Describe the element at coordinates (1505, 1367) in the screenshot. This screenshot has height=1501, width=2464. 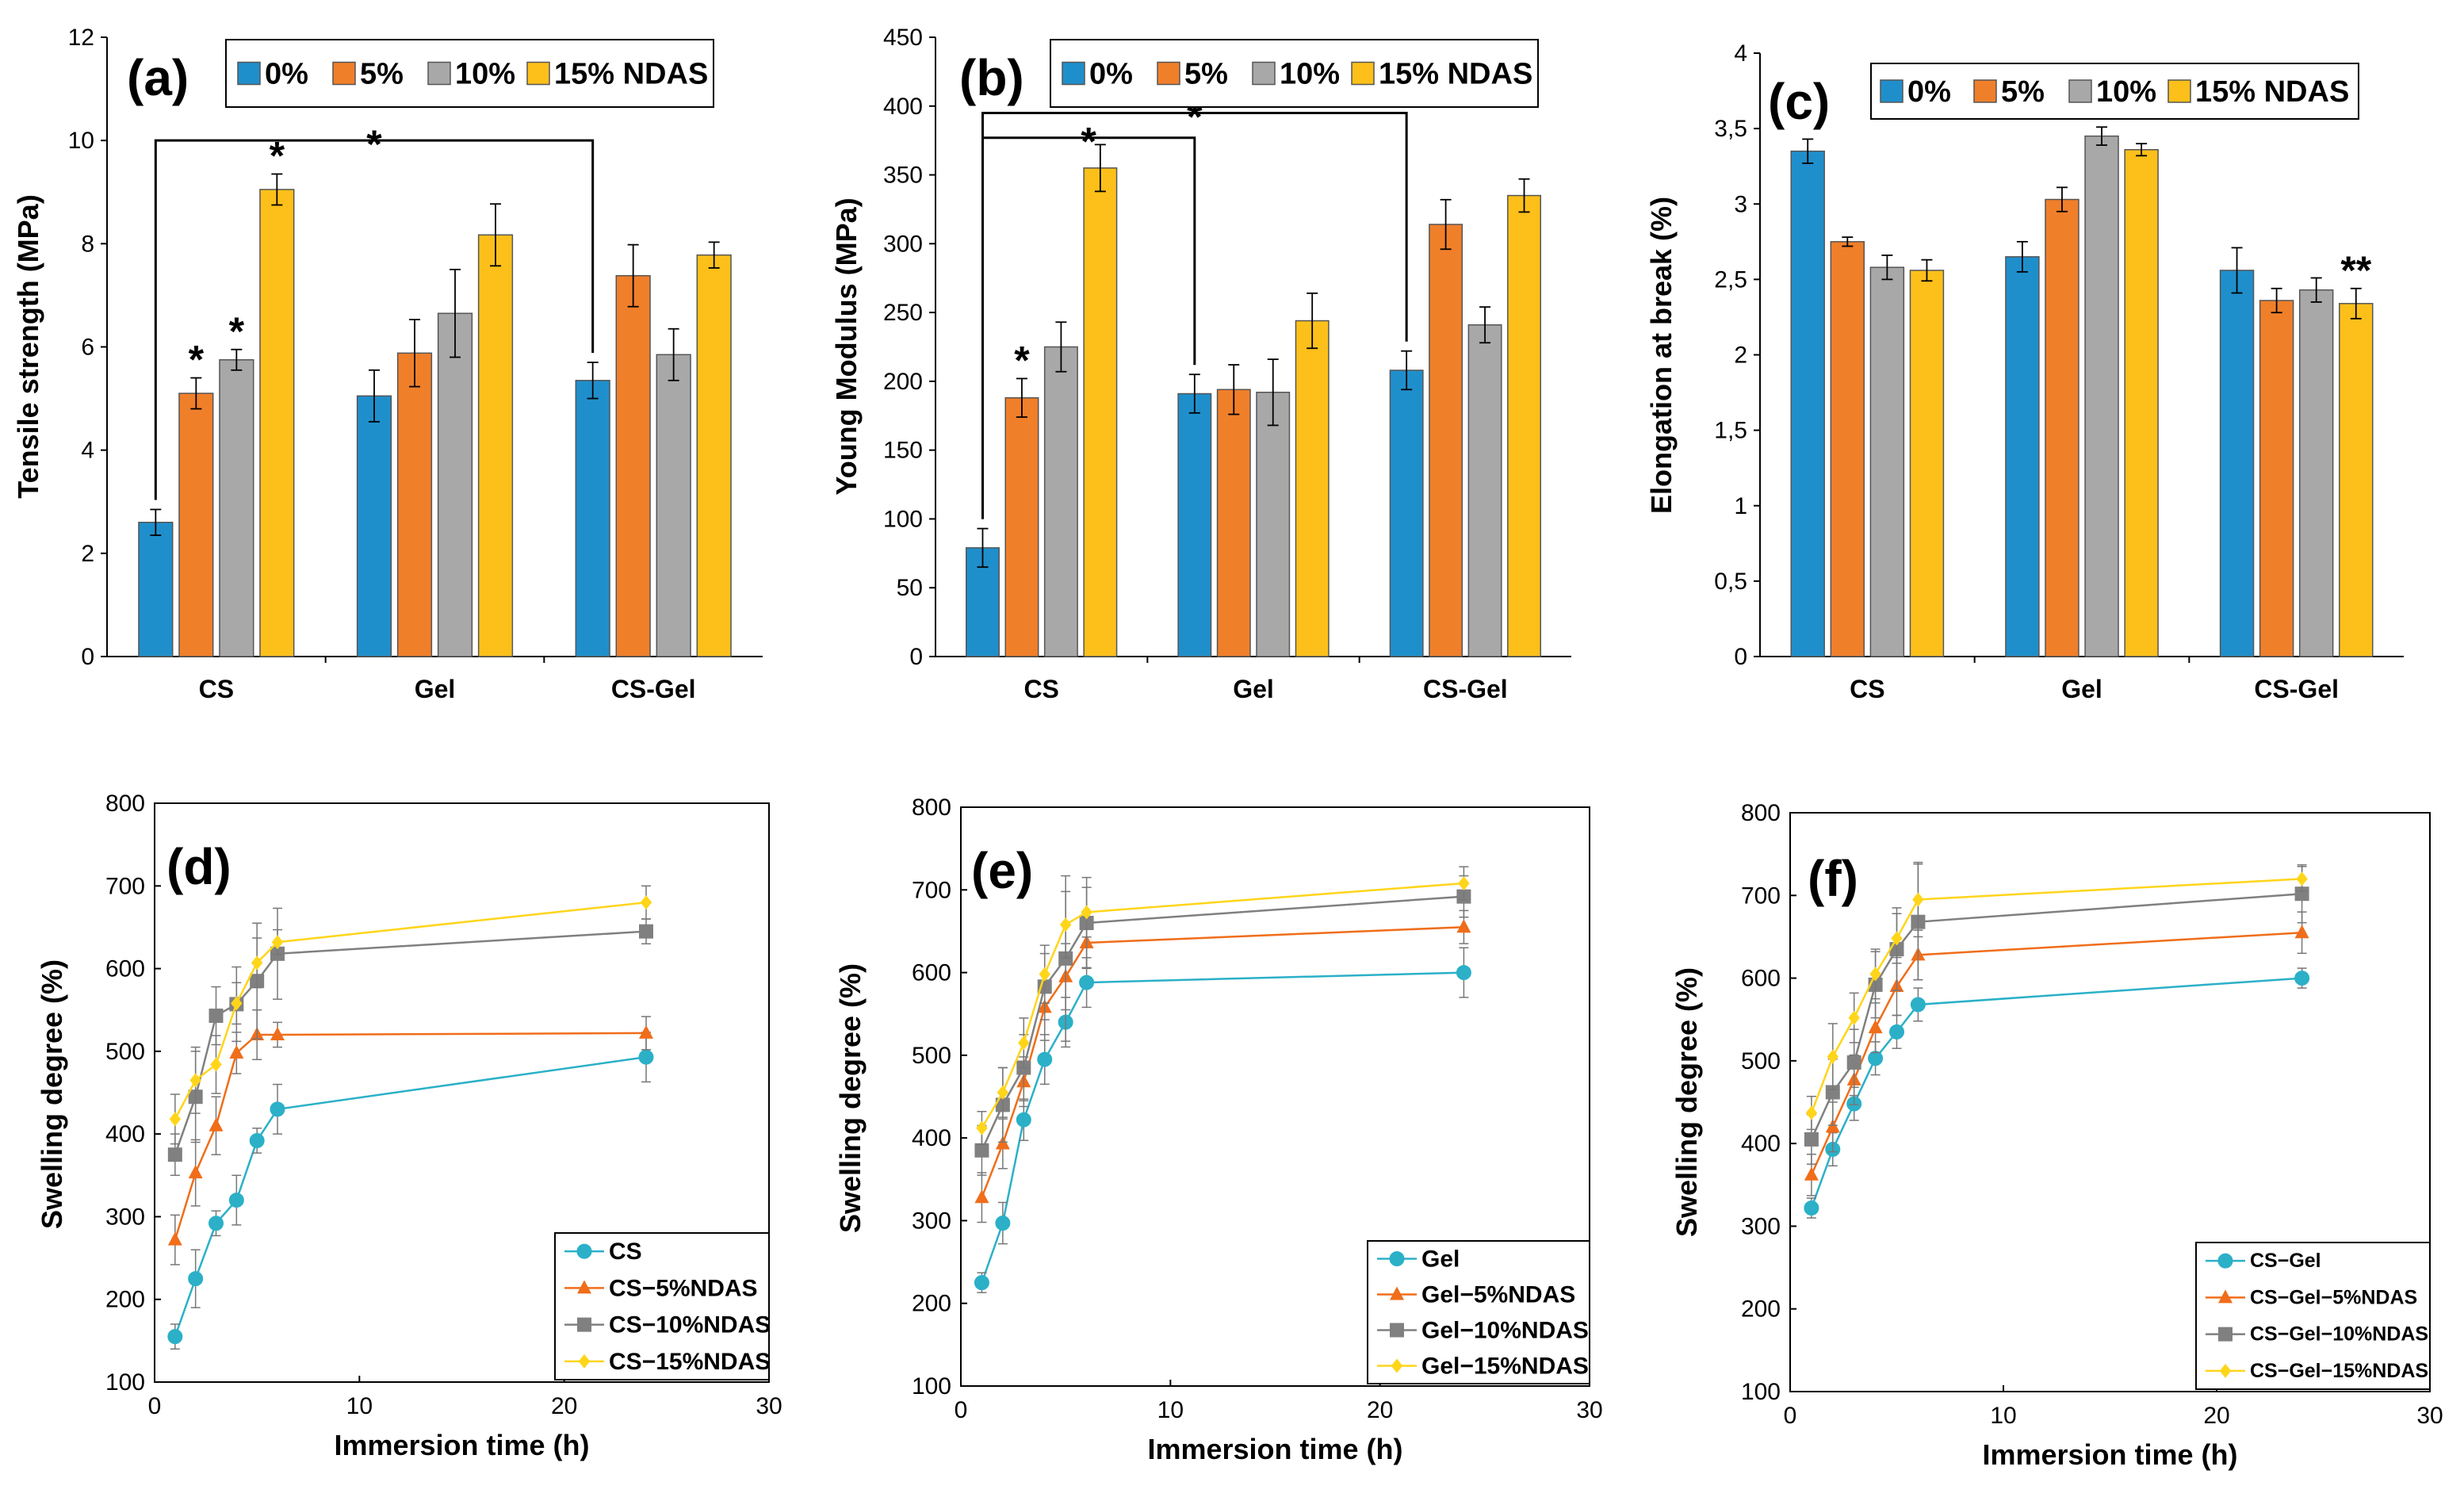
I see `legend-label: Gel−15%NDAS` at that location.